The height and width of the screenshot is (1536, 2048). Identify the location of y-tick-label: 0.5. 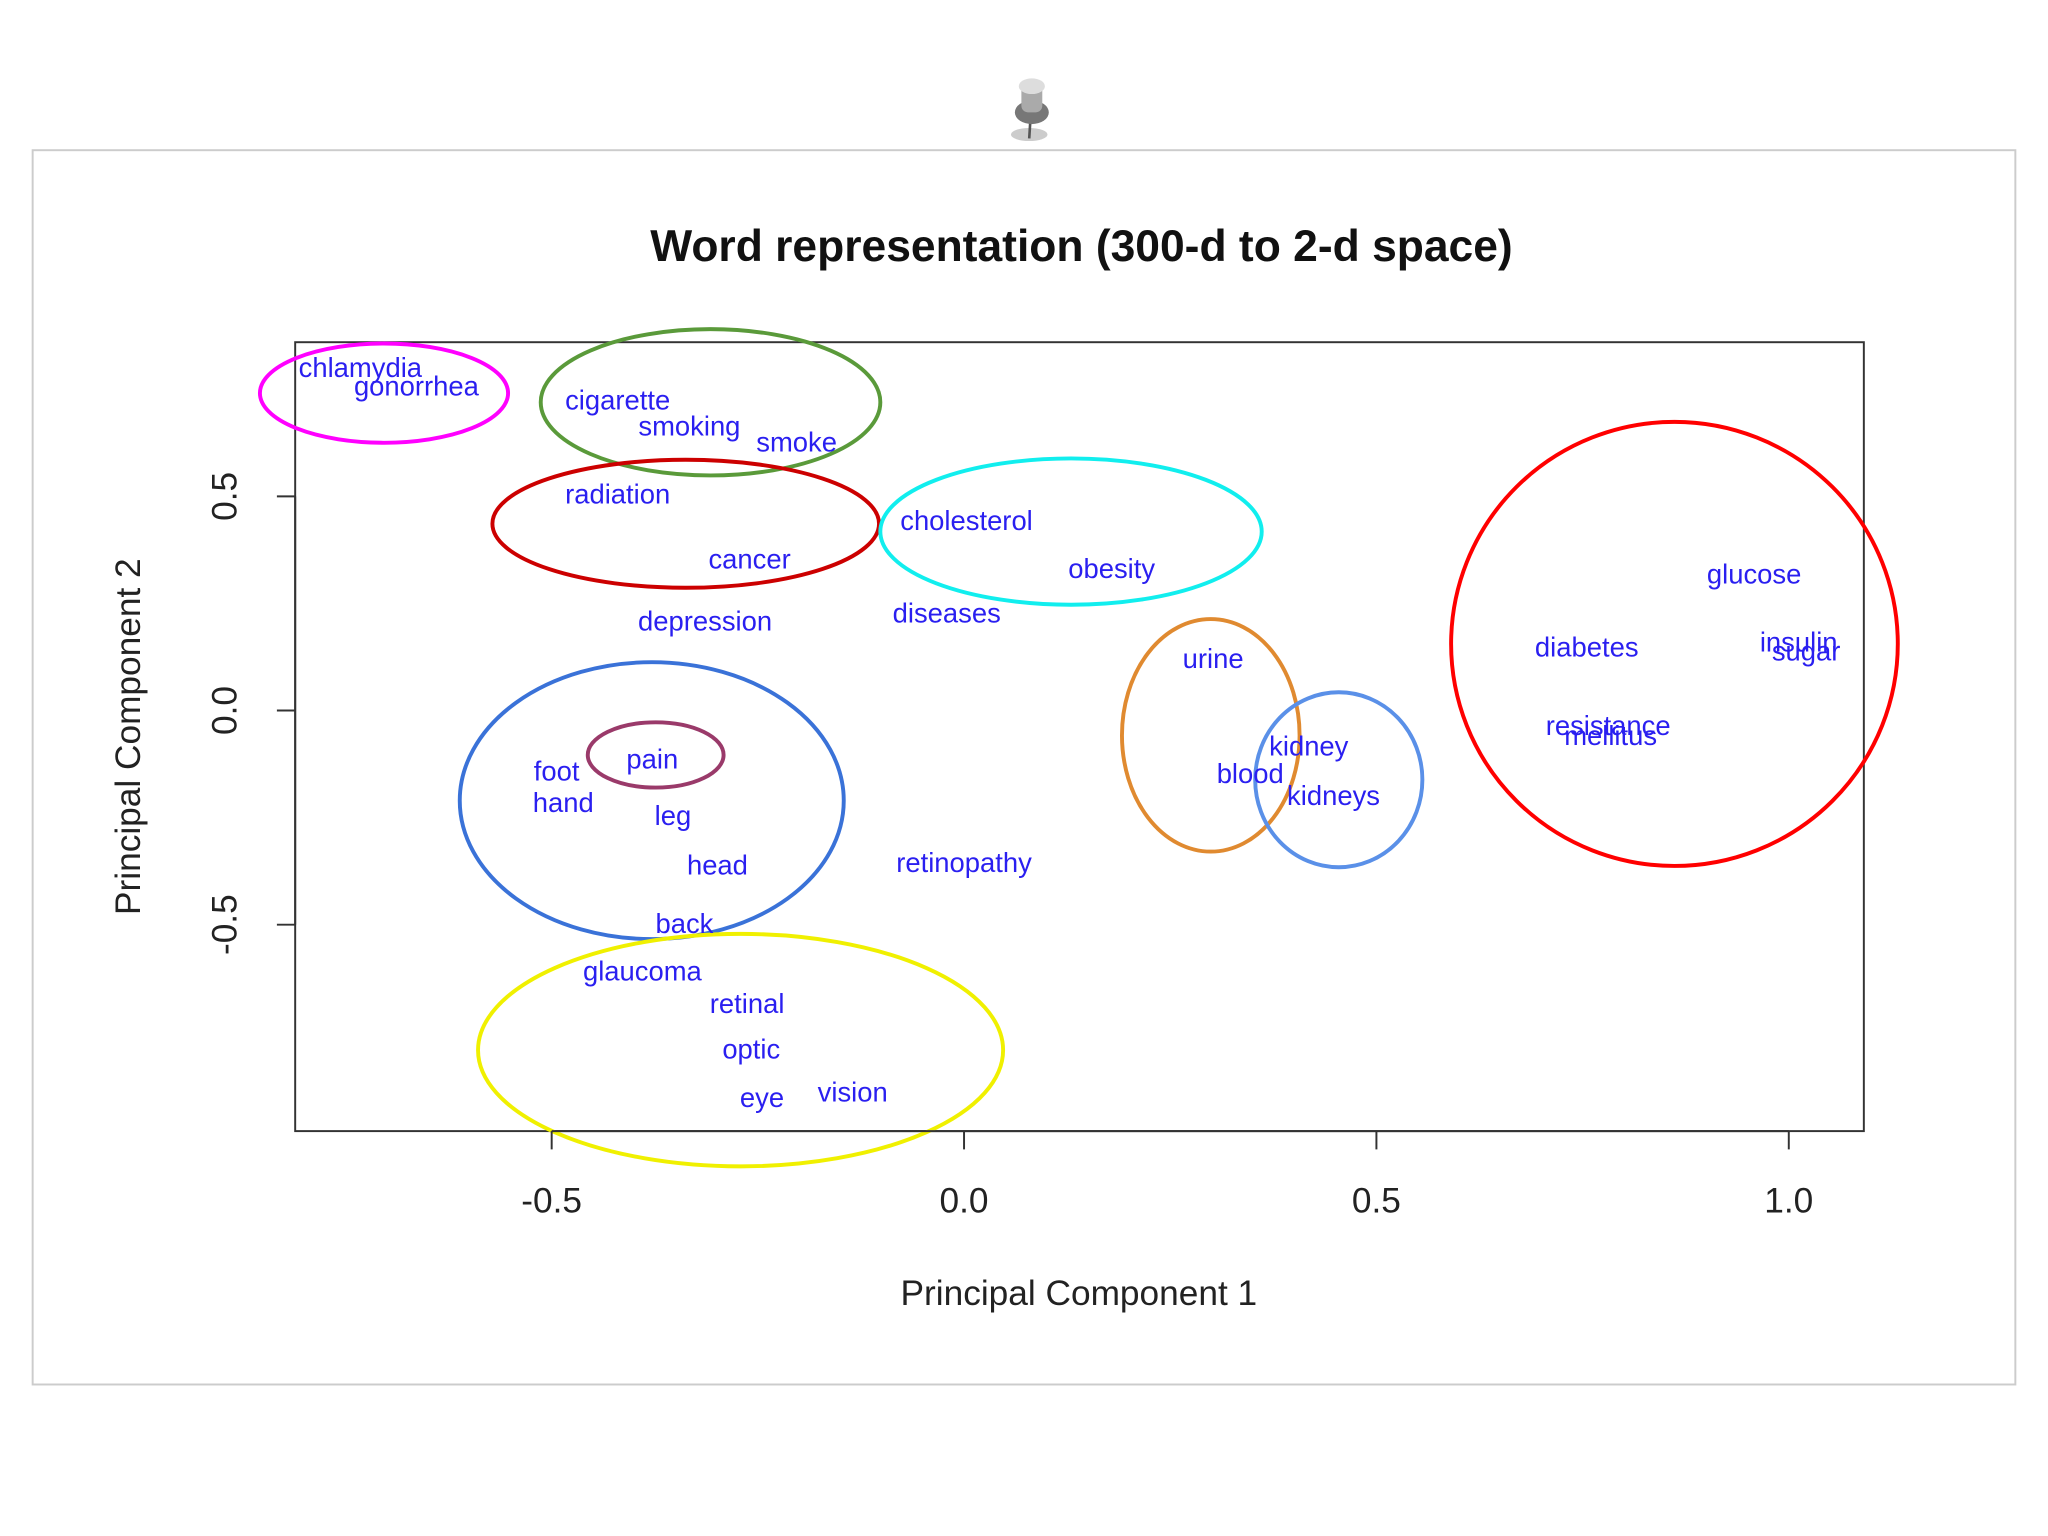
(225, 496).